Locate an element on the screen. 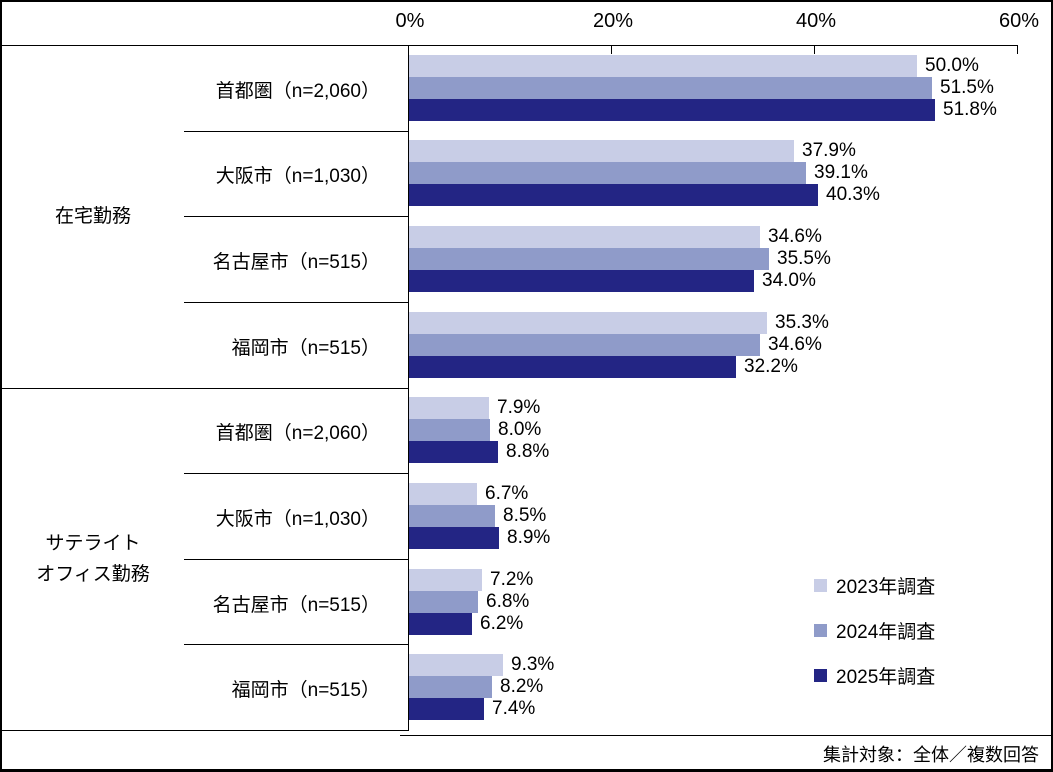 This screenshot has height=772, width=1053. bar-value-label: 6.2% is located at coordinates (502, 623).